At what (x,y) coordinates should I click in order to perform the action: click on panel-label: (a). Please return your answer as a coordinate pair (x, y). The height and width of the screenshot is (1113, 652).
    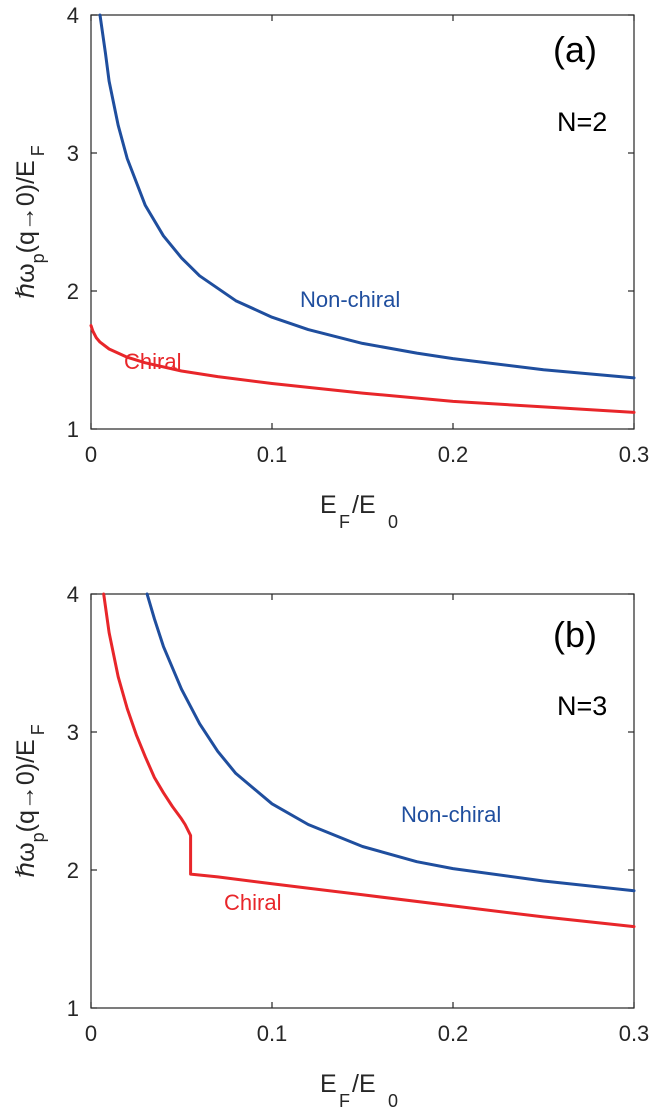
    Looking at the image, I should click on (575, 49).